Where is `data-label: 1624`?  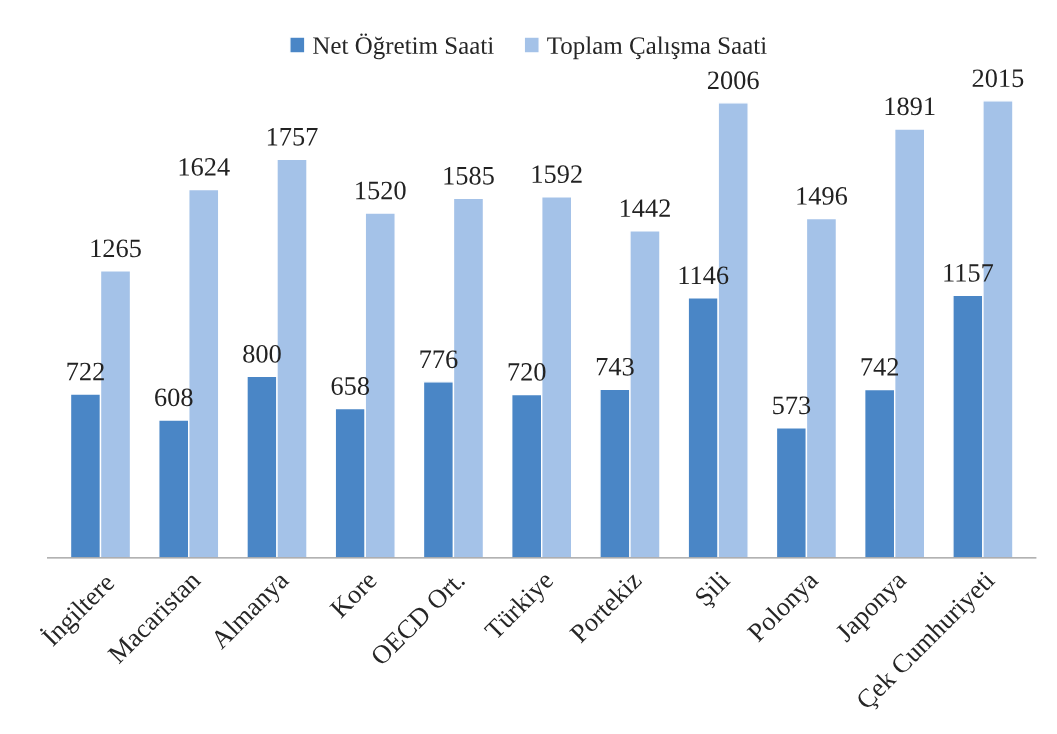
data-label: 1624 is located at coordinates (204, 167).